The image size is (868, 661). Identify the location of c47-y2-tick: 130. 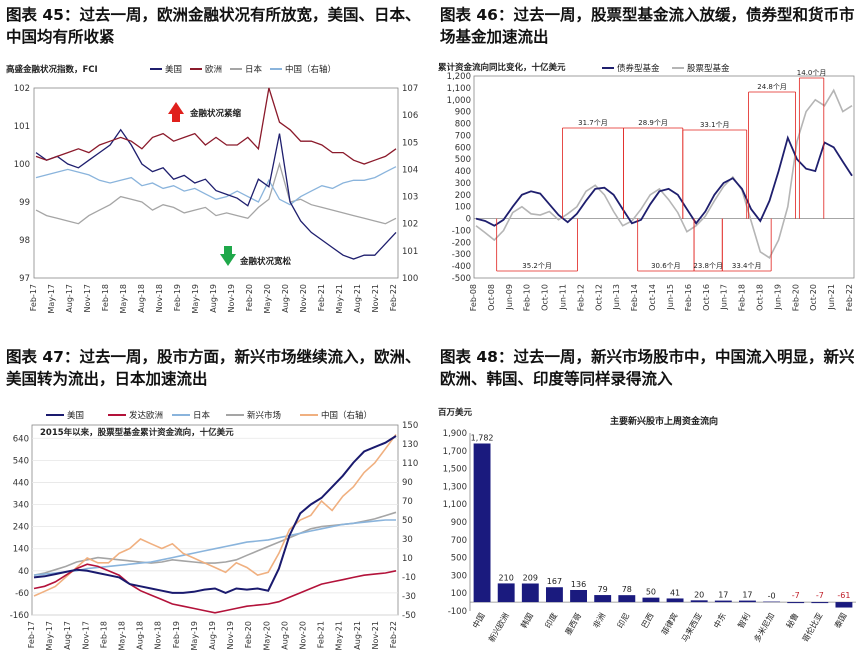
(410, 445).